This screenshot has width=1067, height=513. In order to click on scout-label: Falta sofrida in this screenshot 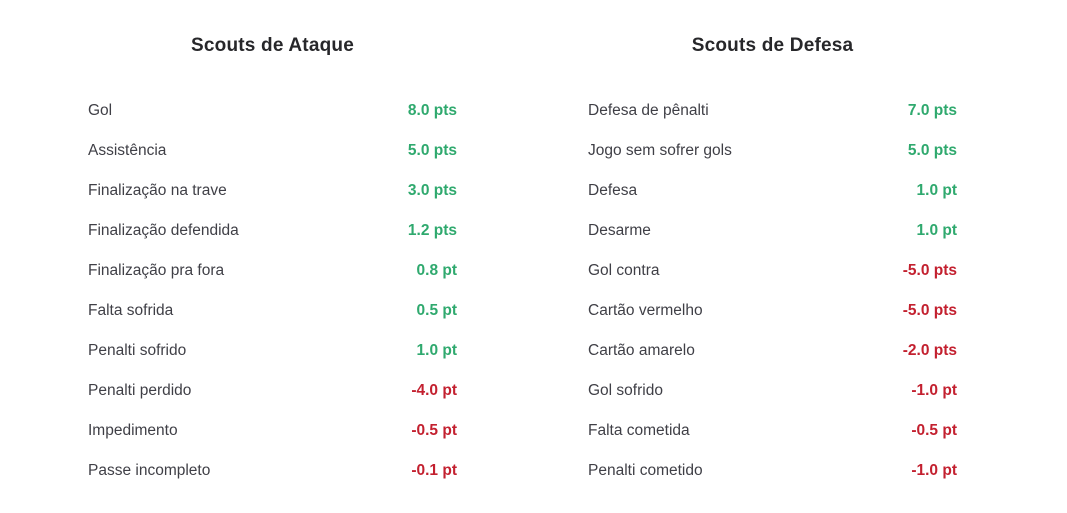, I will do `click(131, 310)`.